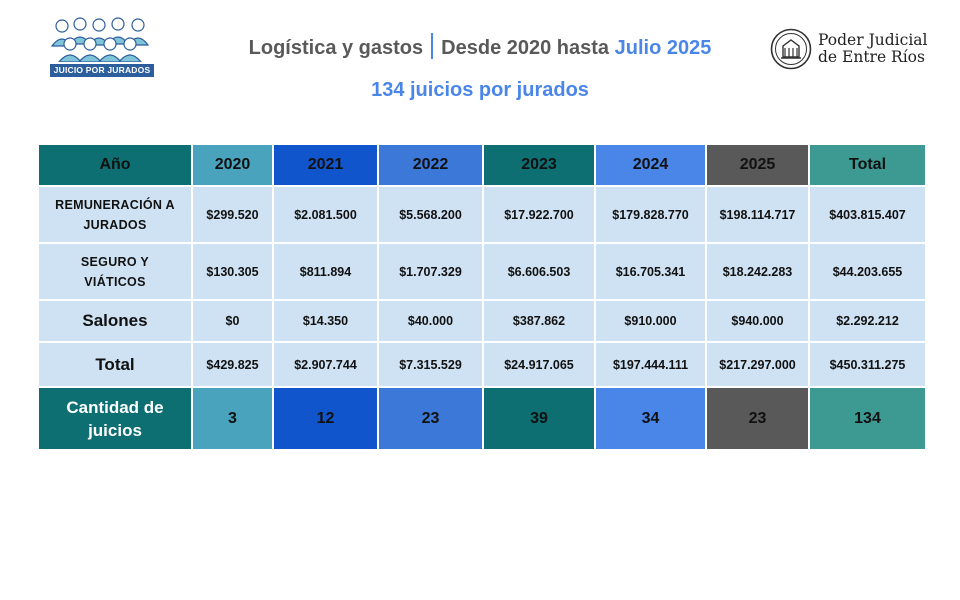 The height and width of the screenshot is (600, 960). I want to click on institution-name: Poder Judicial de Entre Ríos, so click(872, 49).